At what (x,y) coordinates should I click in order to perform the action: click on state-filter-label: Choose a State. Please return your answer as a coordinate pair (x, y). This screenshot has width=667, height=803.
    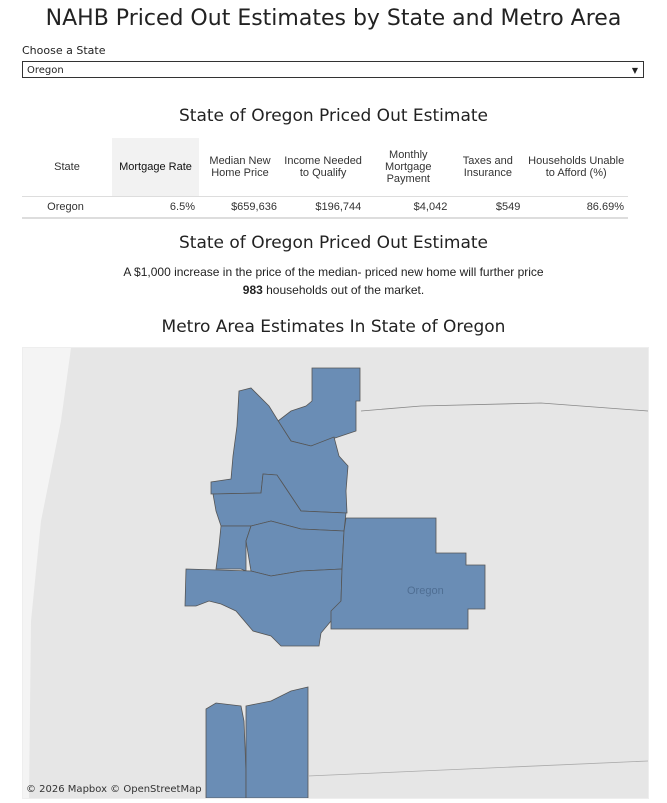
    Looking at the image, I should click on (64, 50).